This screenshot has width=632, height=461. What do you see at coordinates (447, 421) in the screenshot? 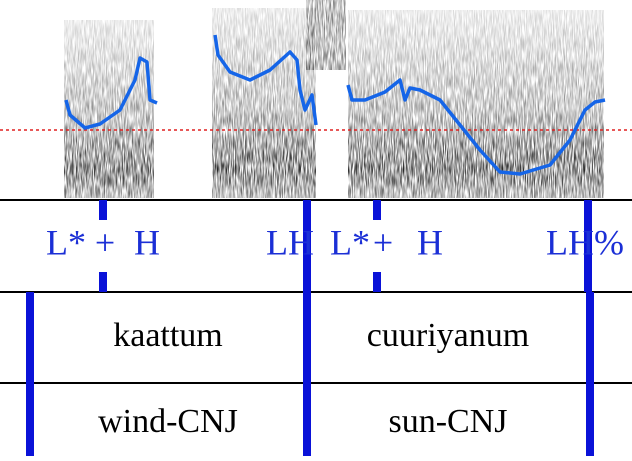
I see `gloss-label: sun-CNJ` at bounding box center [447, 421].